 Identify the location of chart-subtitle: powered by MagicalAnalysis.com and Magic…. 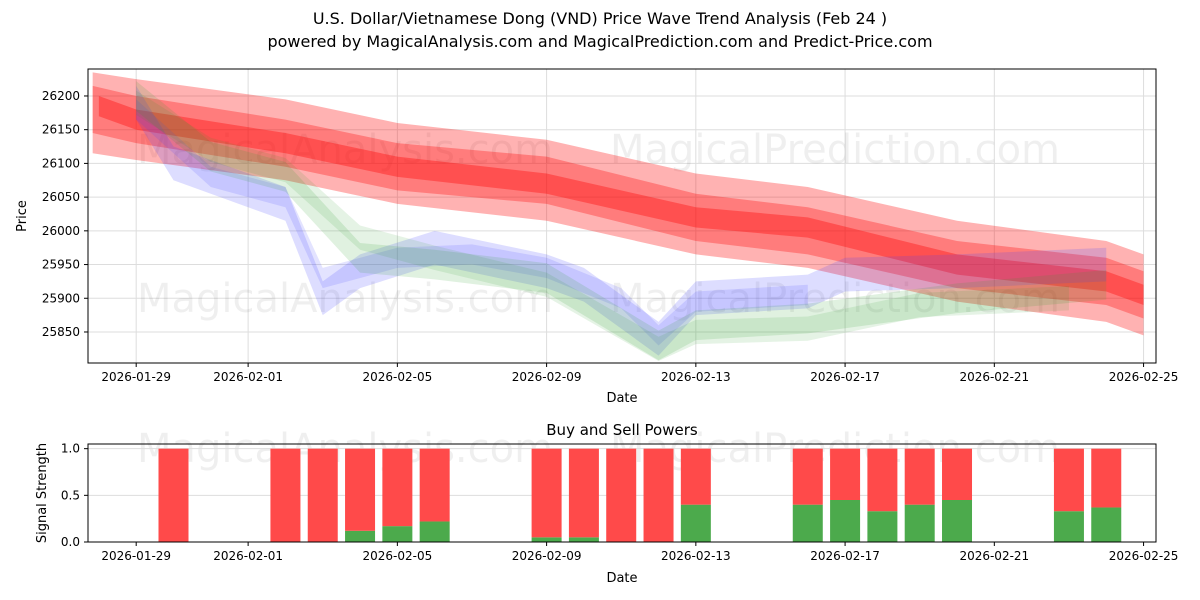
(600, 41).